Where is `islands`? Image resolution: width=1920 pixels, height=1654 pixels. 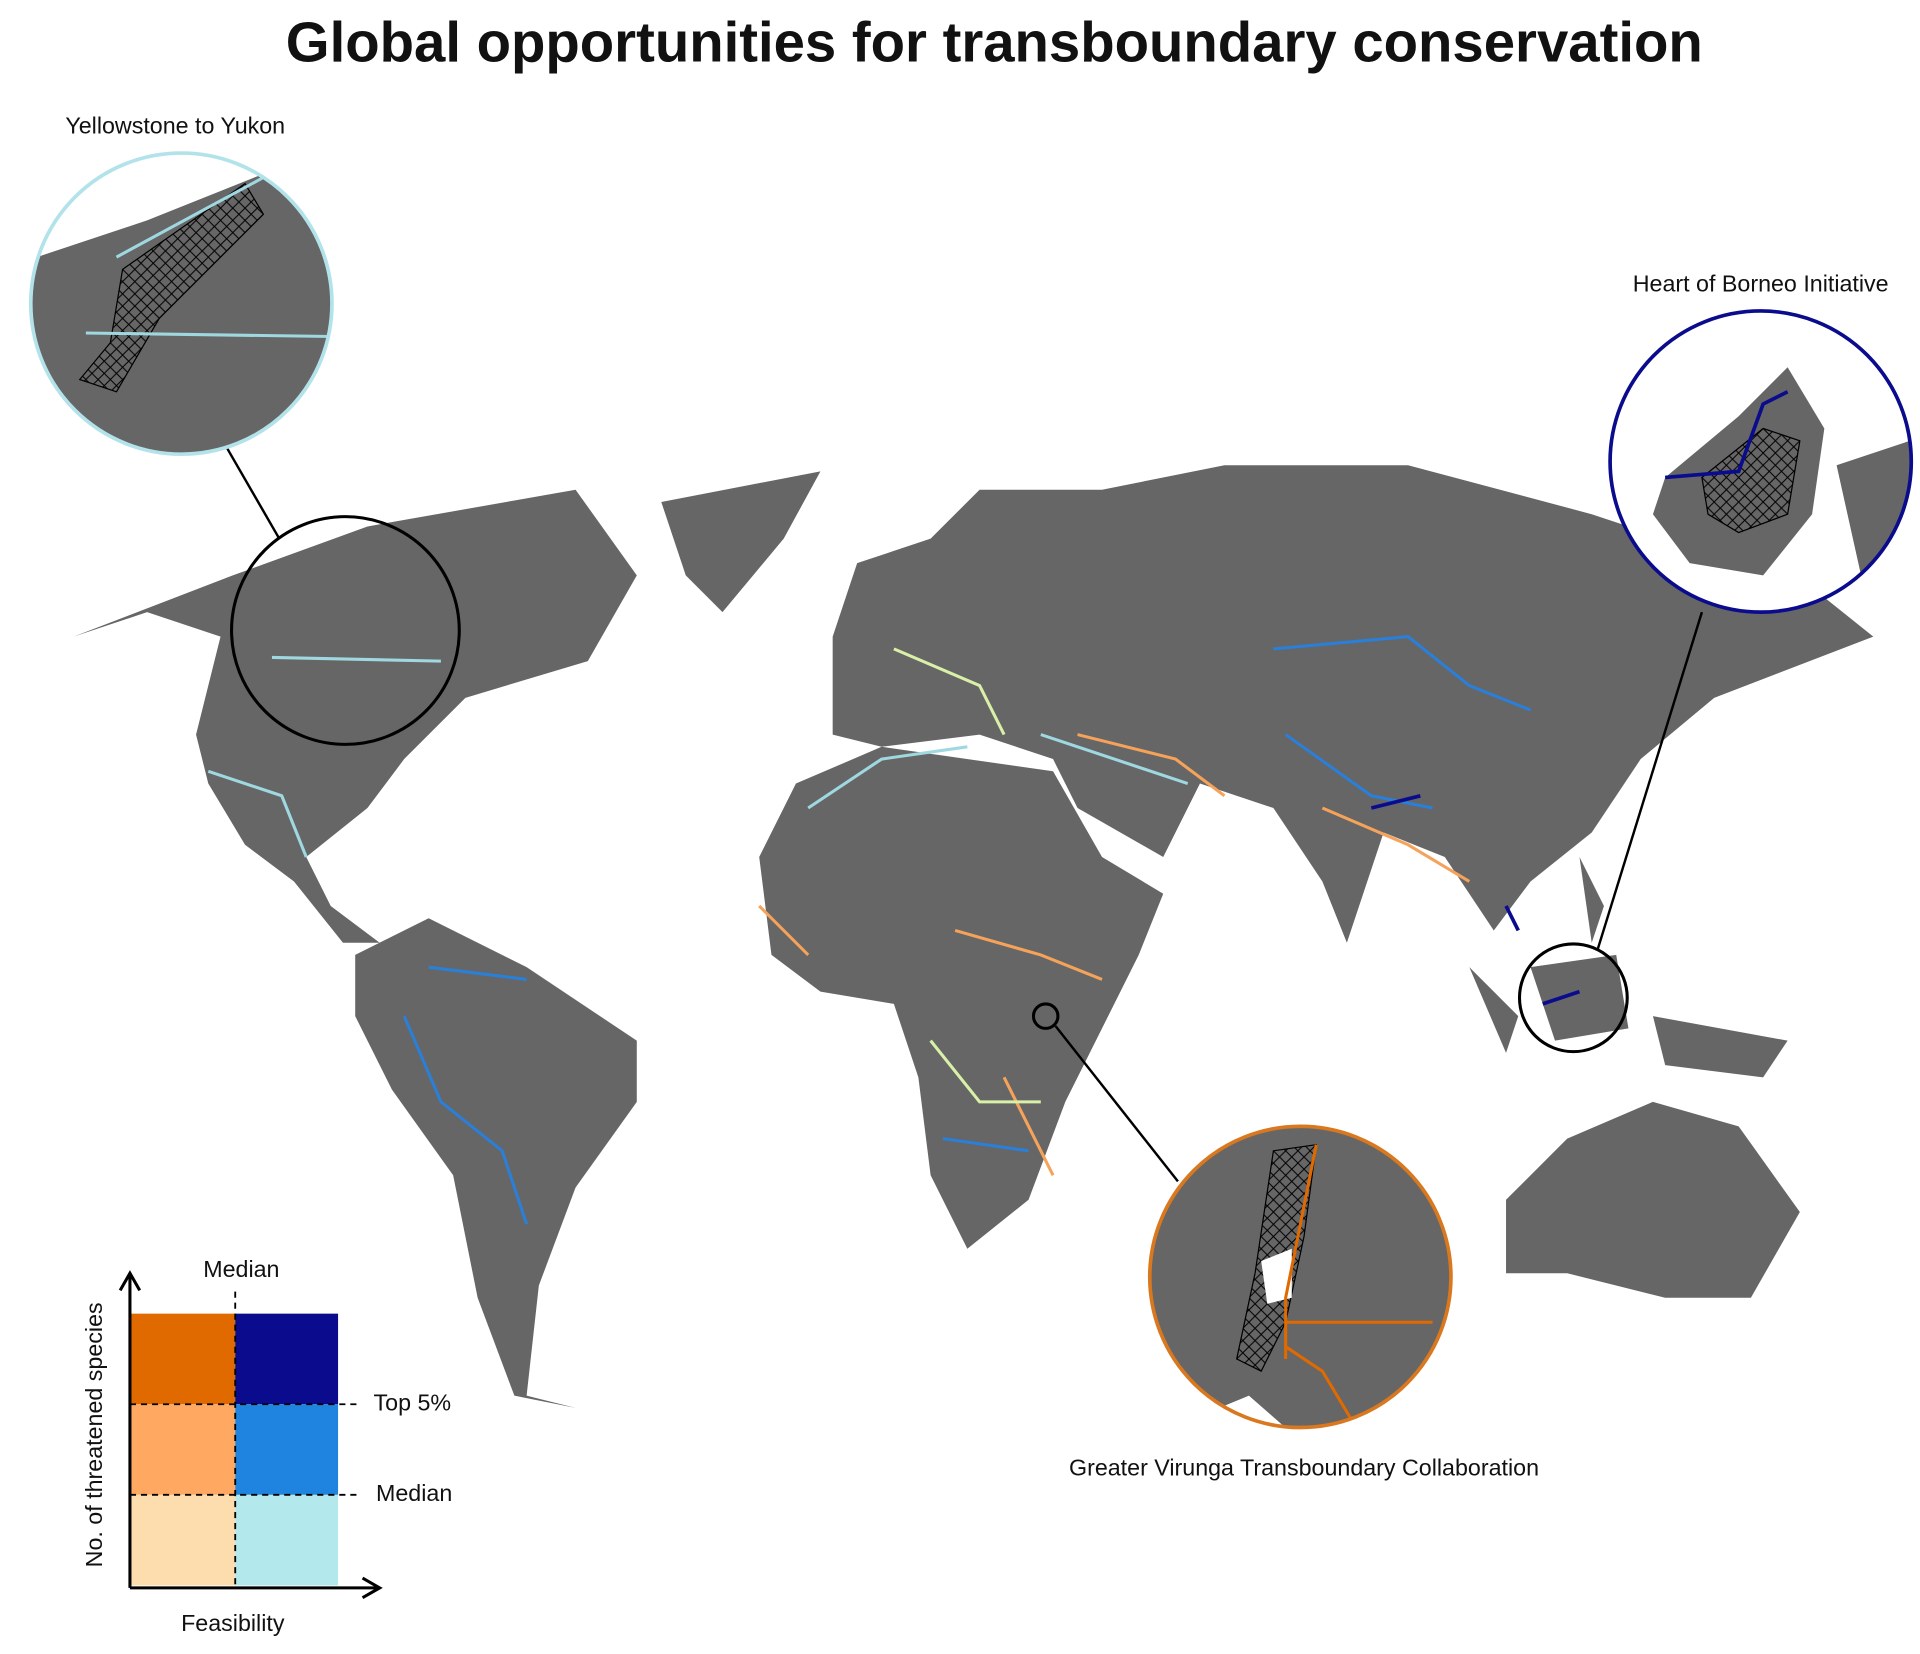 islands is located at coordinates (1628, 967).